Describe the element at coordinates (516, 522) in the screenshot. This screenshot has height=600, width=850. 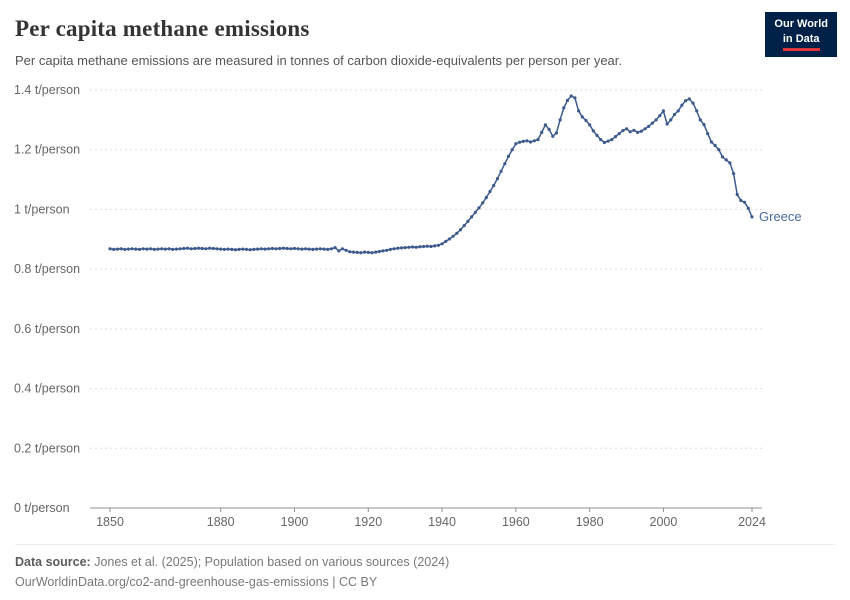
I see `x-tick-label: 1960` at that location.